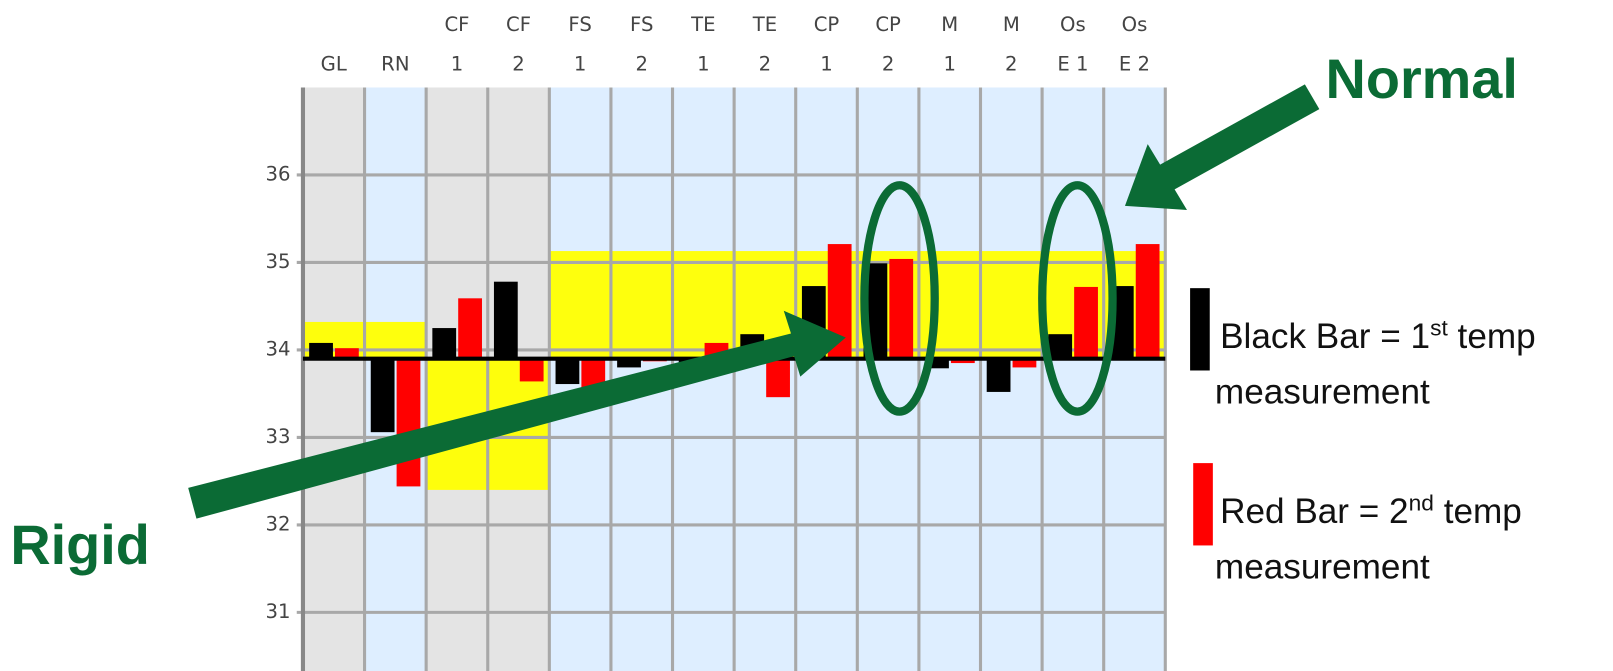  I want to click on x-tick-label: RN, so click(395, 63).